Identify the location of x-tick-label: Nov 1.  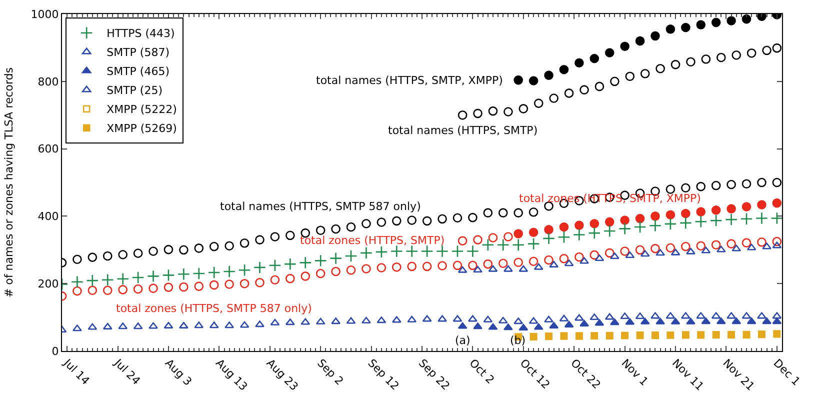
(634, 372).